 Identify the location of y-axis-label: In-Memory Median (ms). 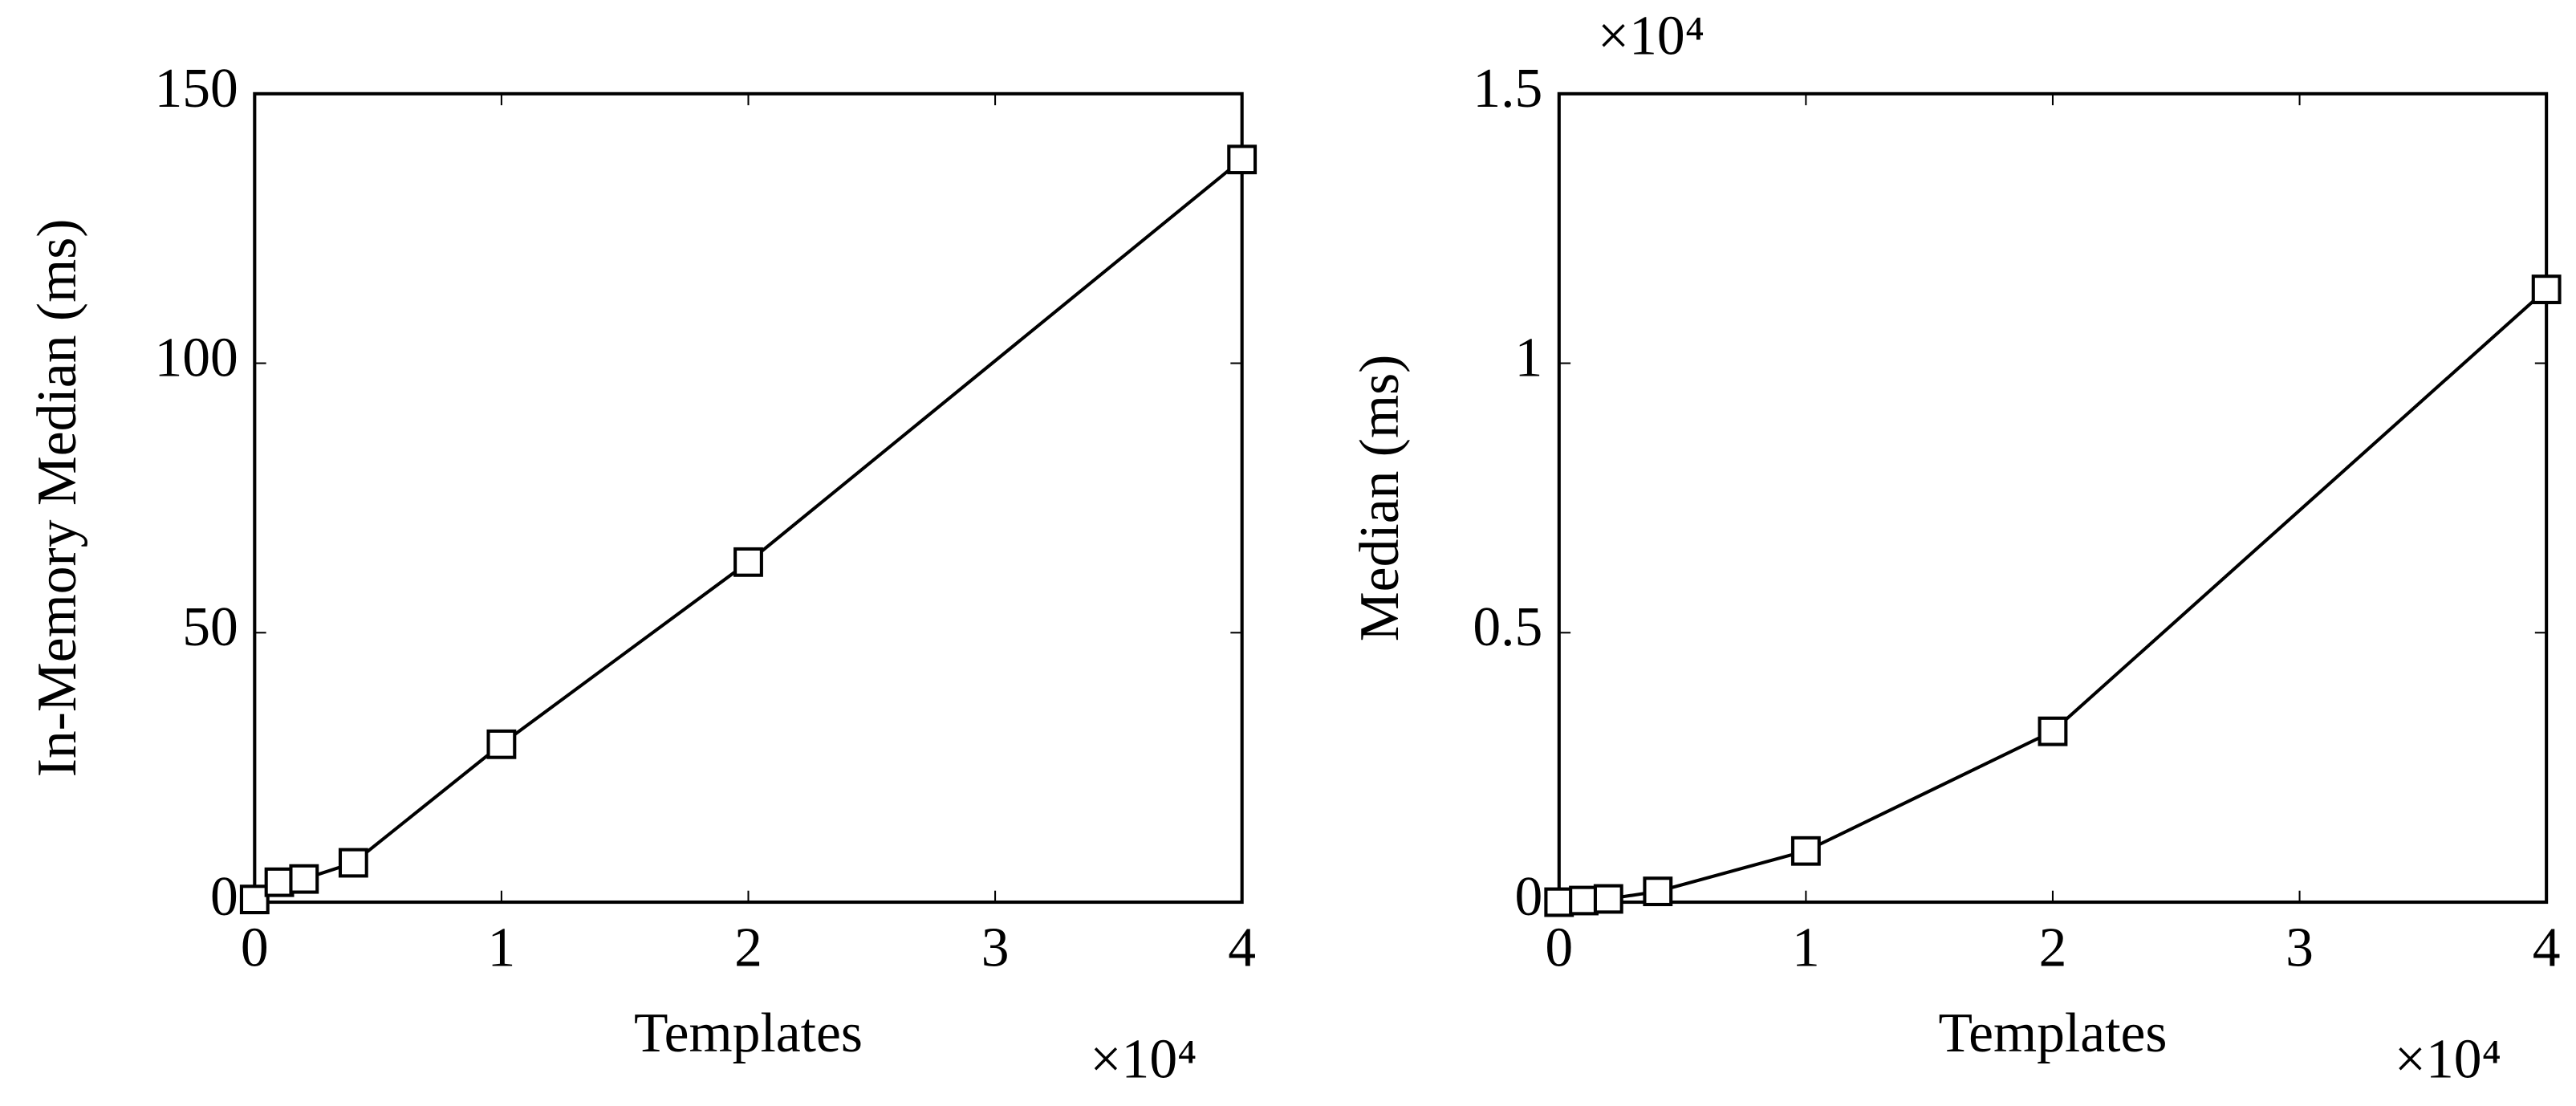
(57, 499).